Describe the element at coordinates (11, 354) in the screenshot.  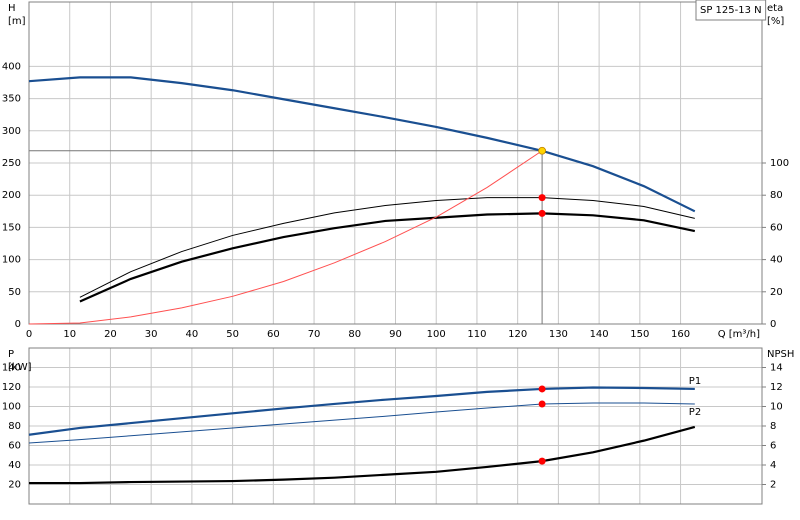
I see `y-axis-label: P` at that location.